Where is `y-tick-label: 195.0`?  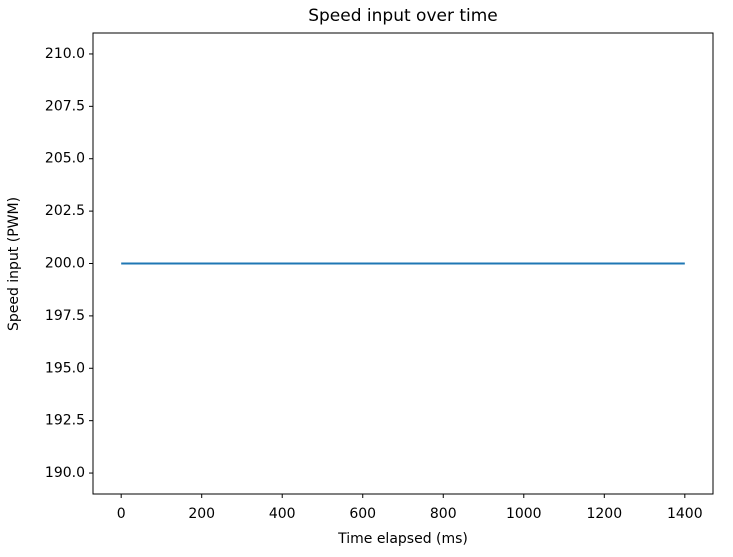
y-tick-label: 195.0 is located at coordinates (65, 368).